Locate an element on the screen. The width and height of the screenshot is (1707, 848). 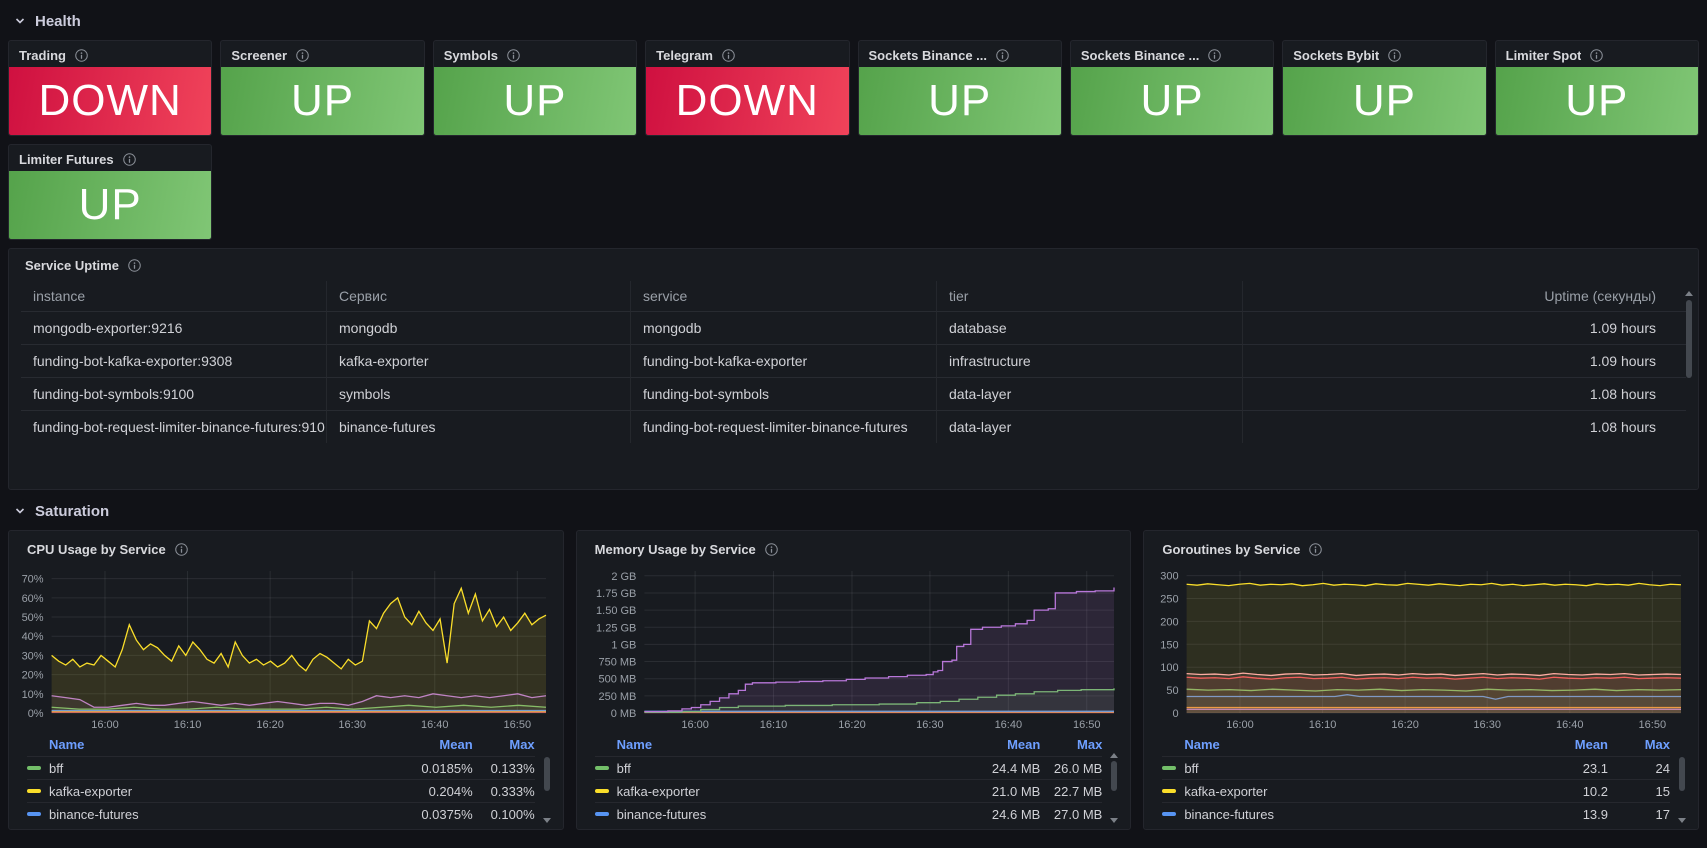
table-cell: database is located at coordinates (1090, 327).